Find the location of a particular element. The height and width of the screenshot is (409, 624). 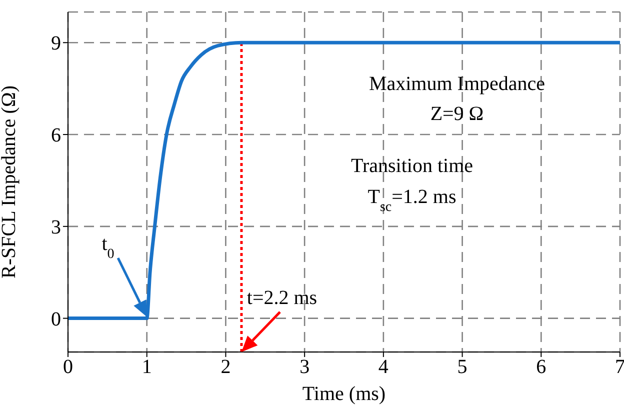

y-tick-label: 9 is located at coordinates (56, 43).